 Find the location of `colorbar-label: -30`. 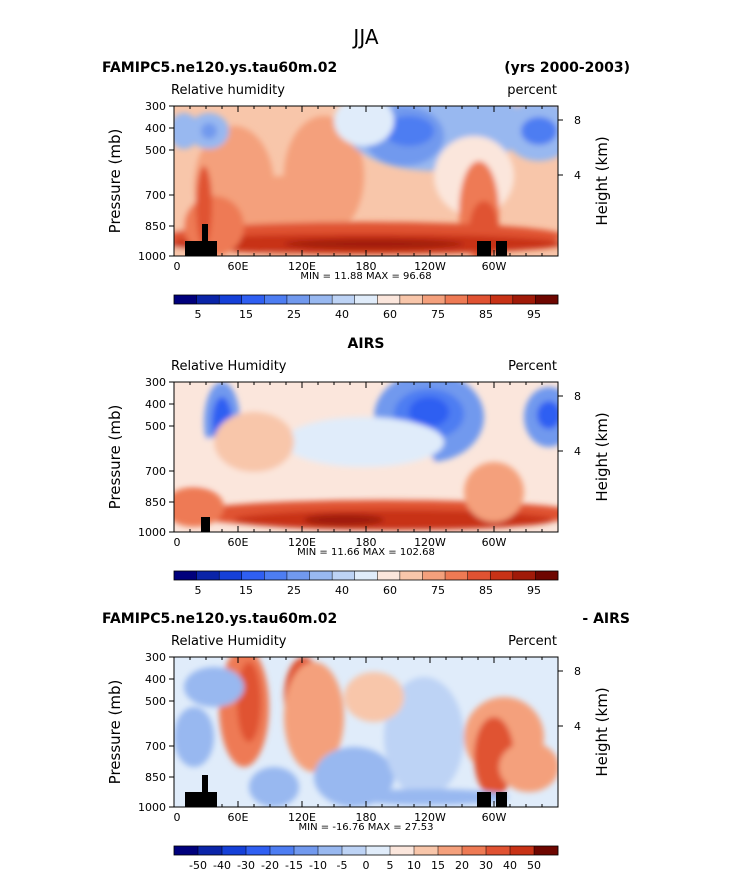

colorbar-label: -30 is located at coordinates (246, 865).